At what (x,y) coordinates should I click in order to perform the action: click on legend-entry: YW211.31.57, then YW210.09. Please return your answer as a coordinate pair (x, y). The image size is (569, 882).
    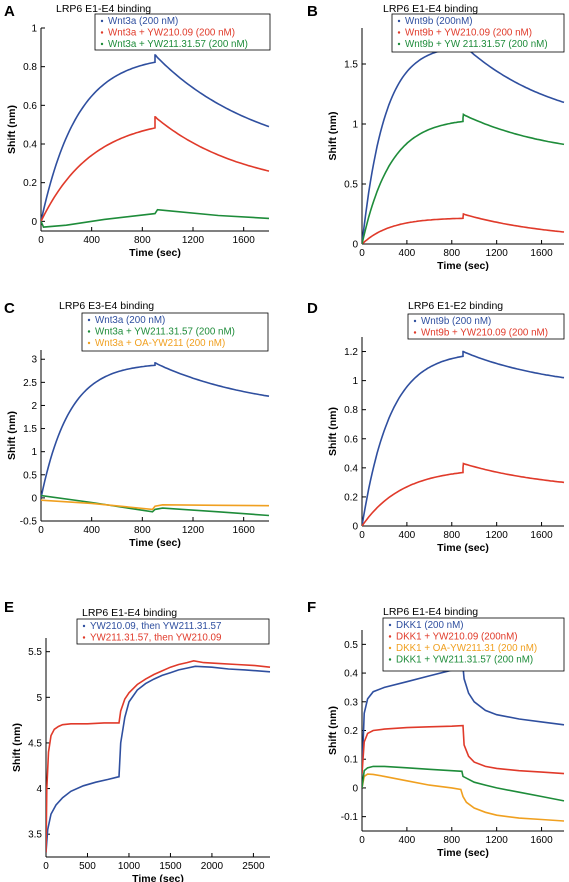
    Looking at the image, I should click on (155, 638).